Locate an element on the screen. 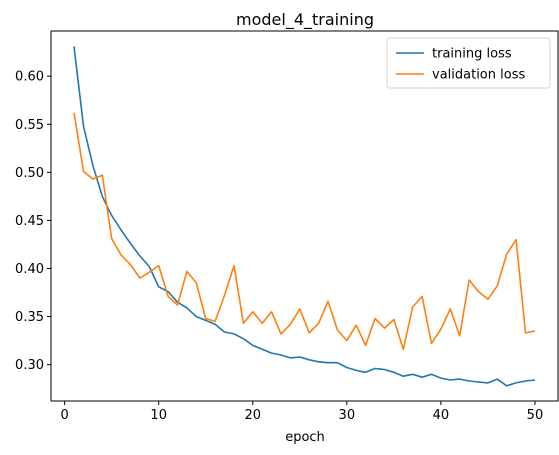 The height and width of the screenshot is (455, 559). legend-box is located at coordinates (468, 63).